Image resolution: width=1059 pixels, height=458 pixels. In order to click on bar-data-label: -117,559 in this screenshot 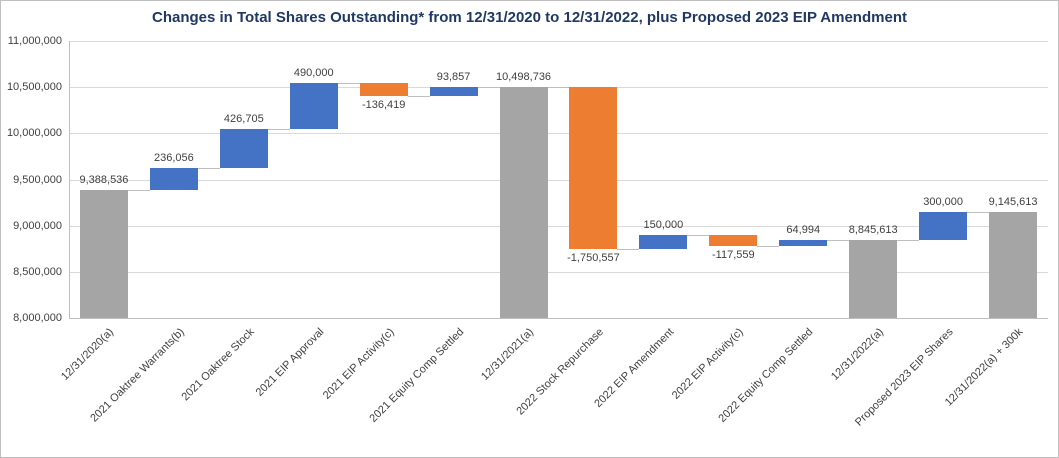, I will do `click(733, 254)`.